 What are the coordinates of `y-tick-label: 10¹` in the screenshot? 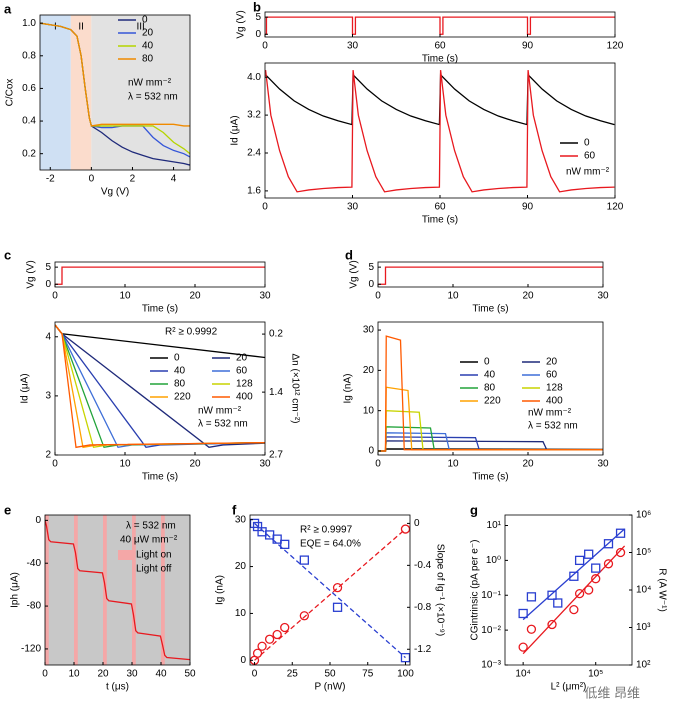 It's located at (494, 525).